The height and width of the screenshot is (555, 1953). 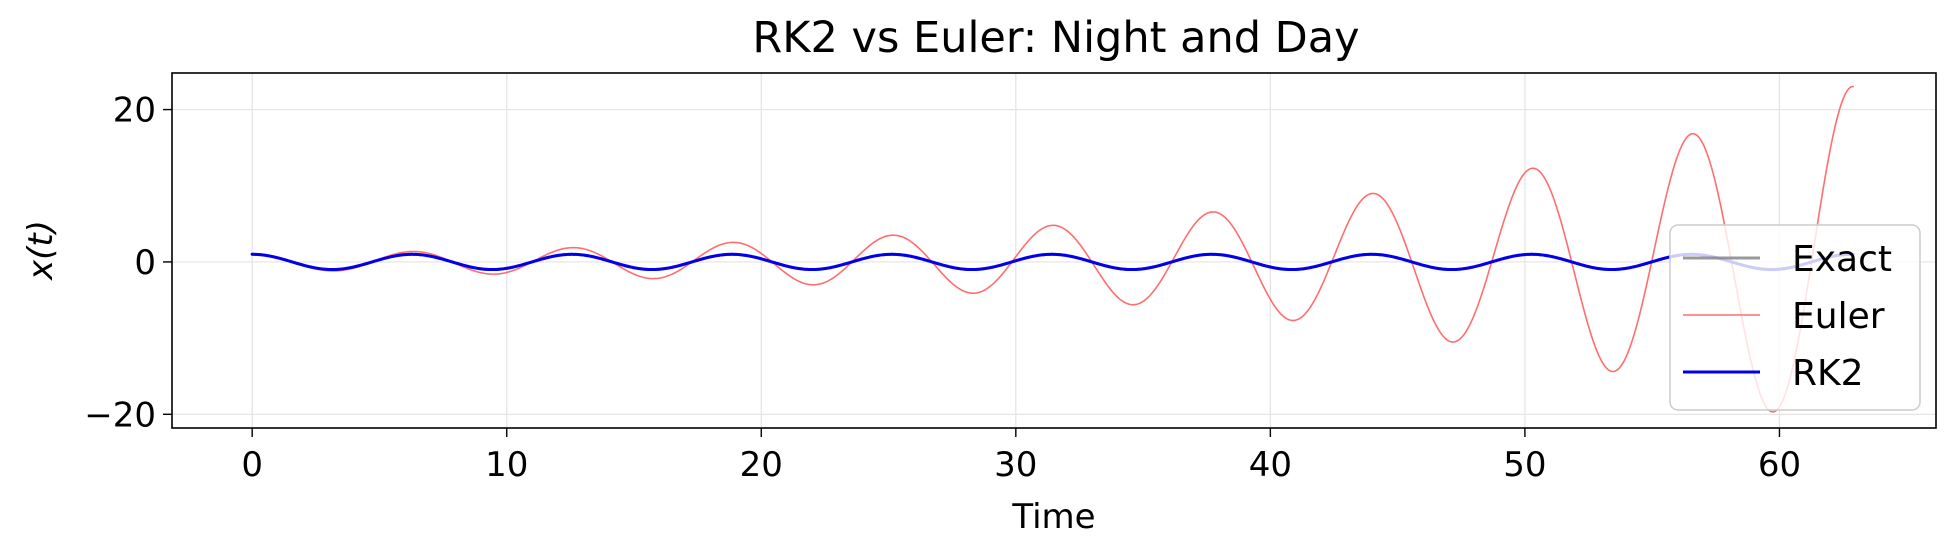 I want to click on legend-box, so click(x=1795, y=317).